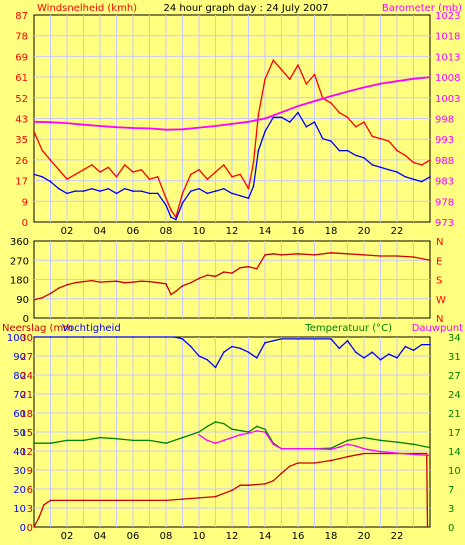  I want to click on panel3-x-tick-label: 14, so click(265, 536).